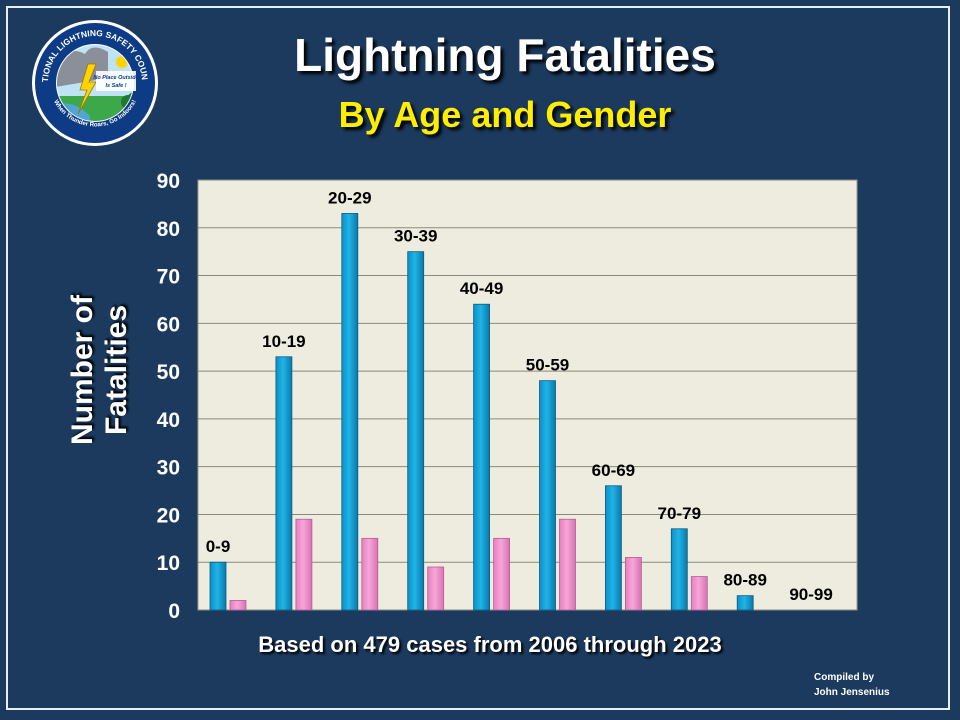 The image size is (960, 720). I want to click on y-tick-label: 40, so click(168, 420).